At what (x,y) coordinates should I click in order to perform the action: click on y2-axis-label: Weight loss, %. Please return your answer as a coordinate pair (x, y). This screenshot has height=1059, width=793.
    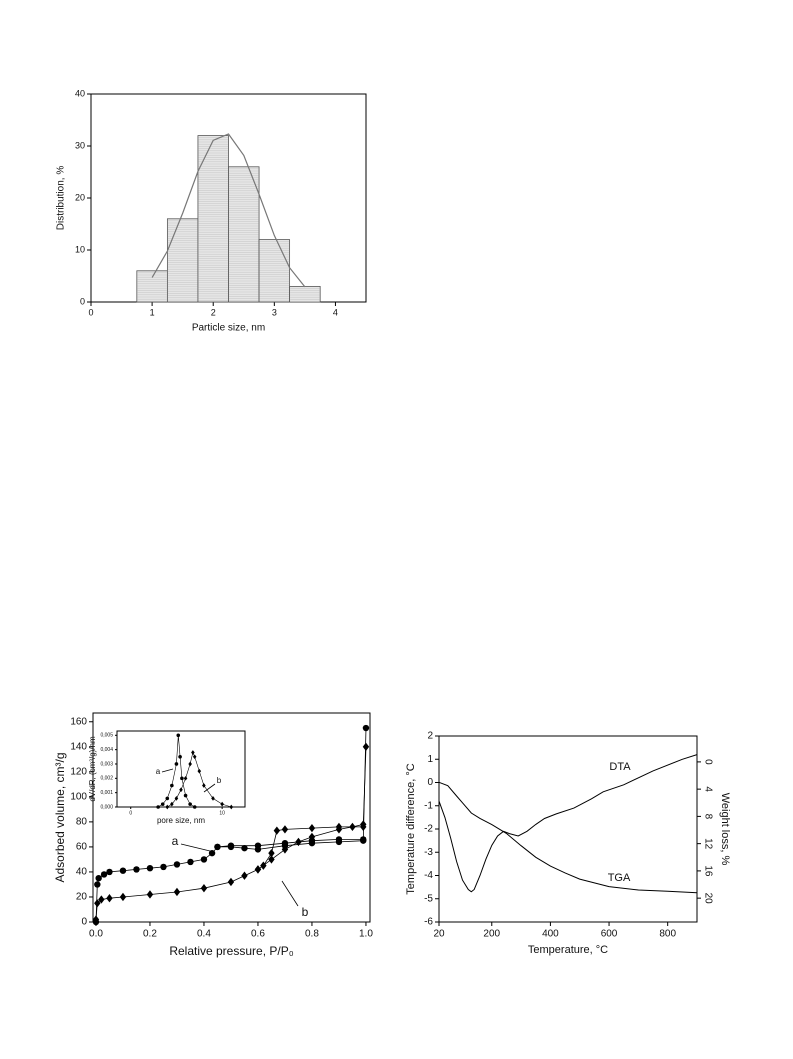
    Looking at the image, I should click on (725, 829).